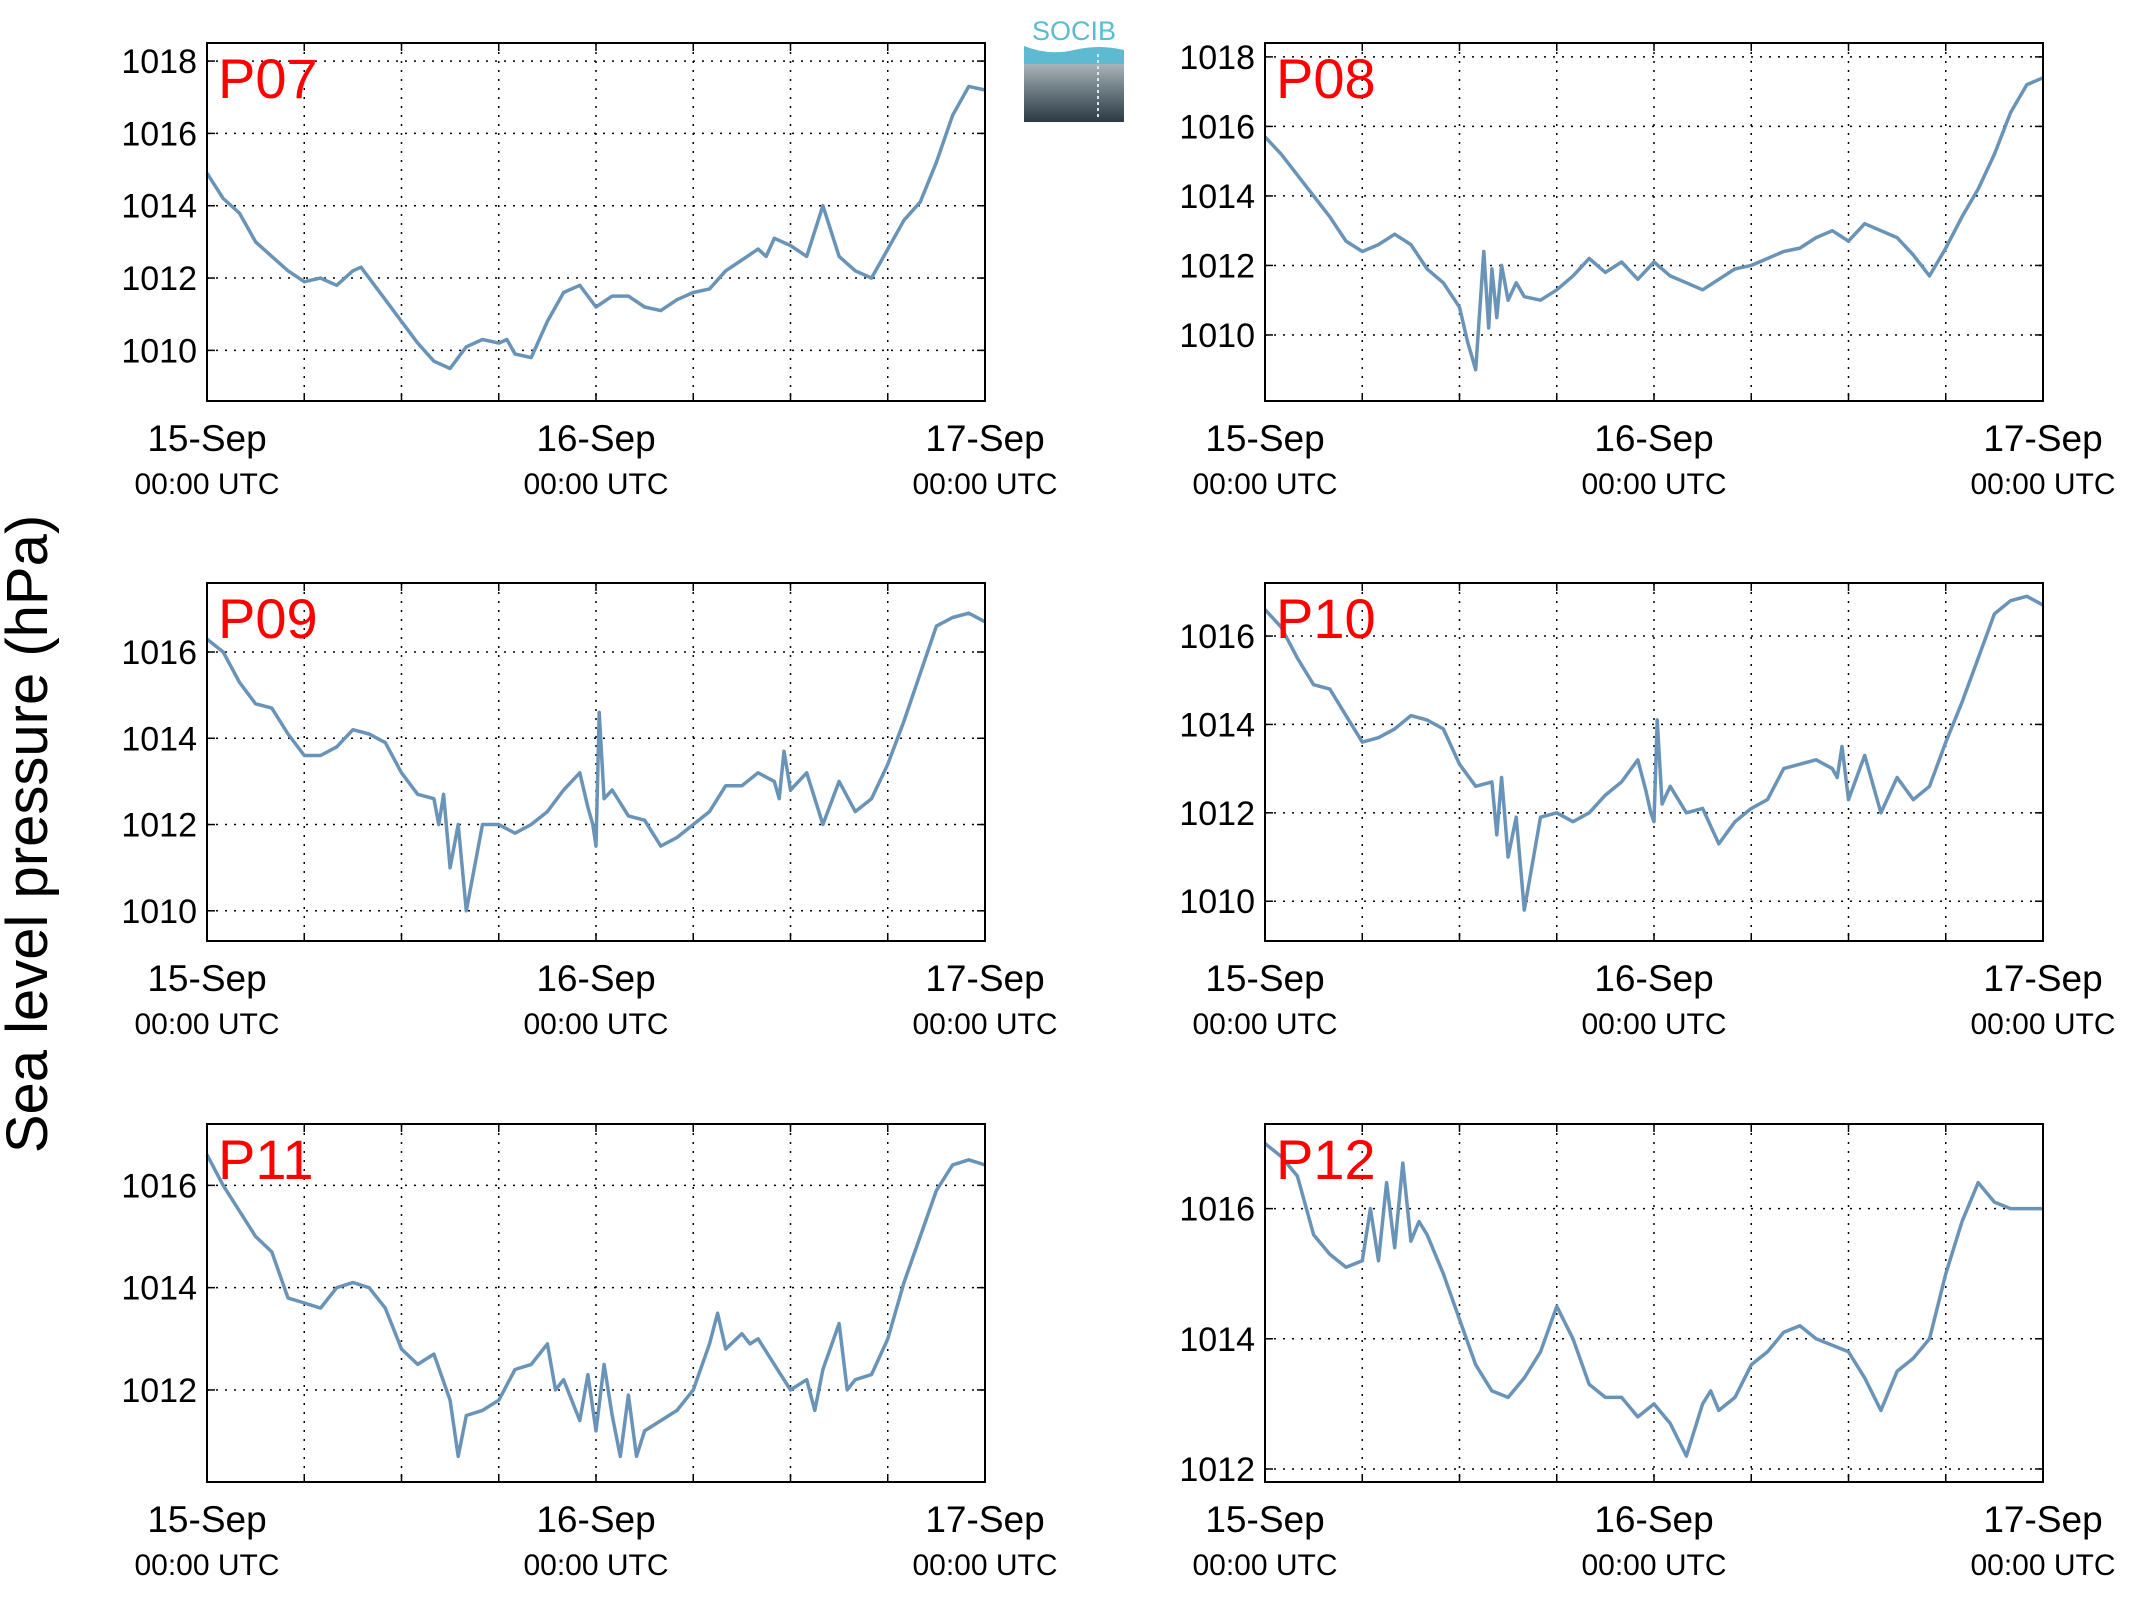  I want to click on panel-label: P11, so click(265, 1159).